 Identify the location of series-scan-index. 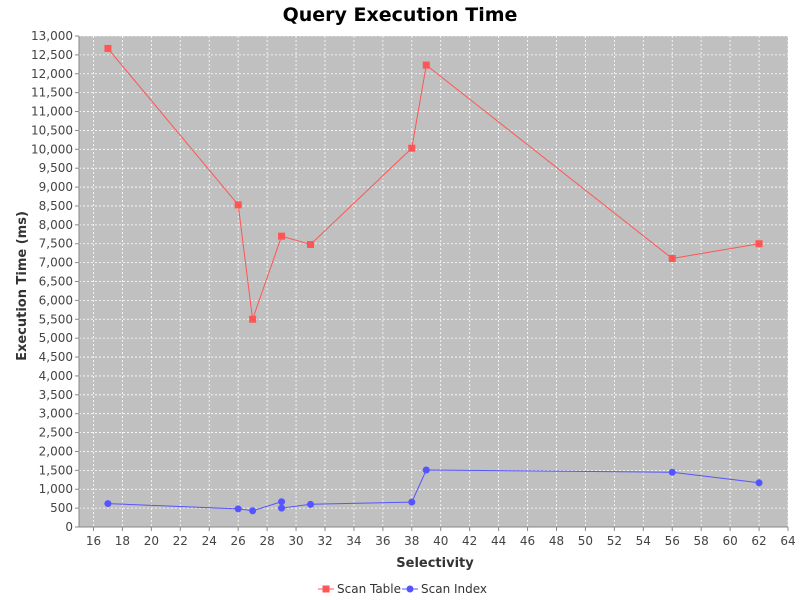
(433, 490).